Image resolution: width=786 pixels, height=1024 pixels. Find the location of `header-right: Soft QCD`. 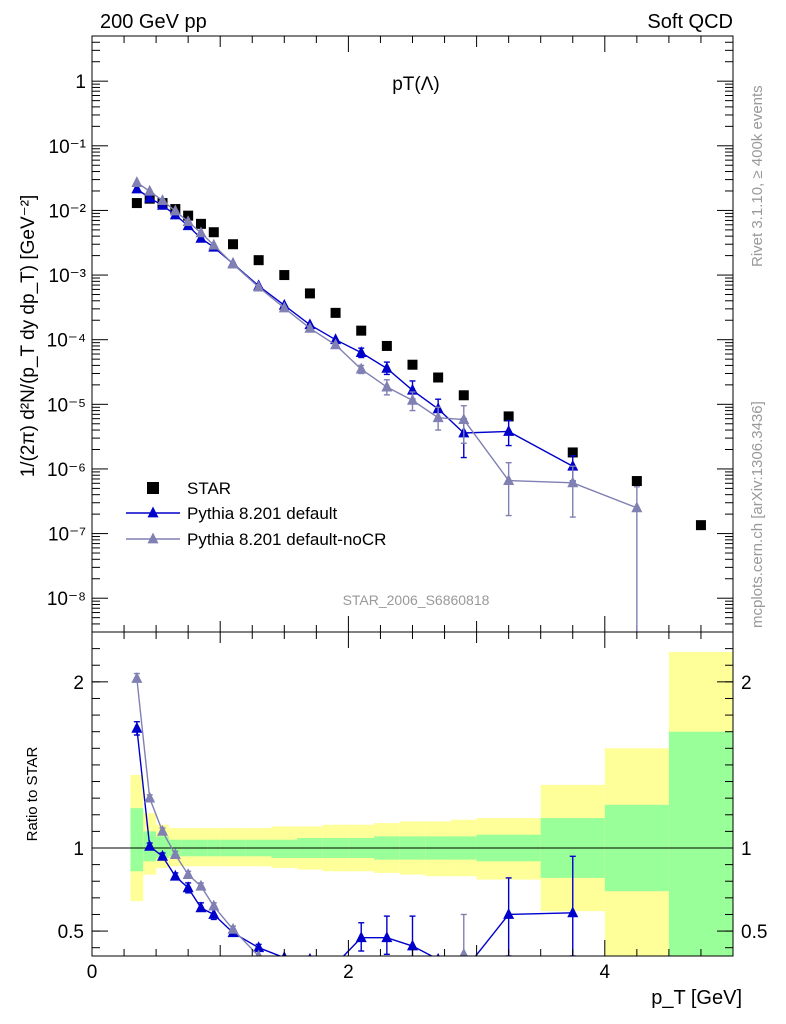

header-right: Soft QCD is located at coordinates (690, 22).